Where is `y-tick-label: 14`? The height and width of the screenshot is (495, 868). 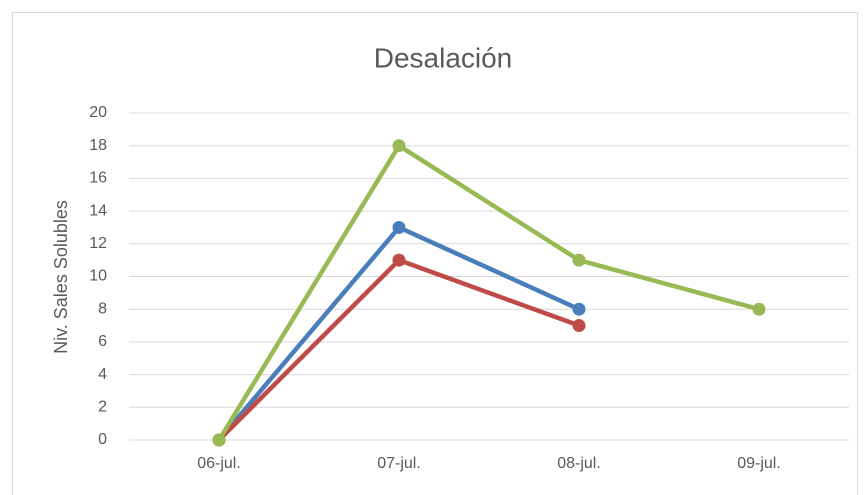 y-tick-label: 14 is located at coordinates (98, 210).